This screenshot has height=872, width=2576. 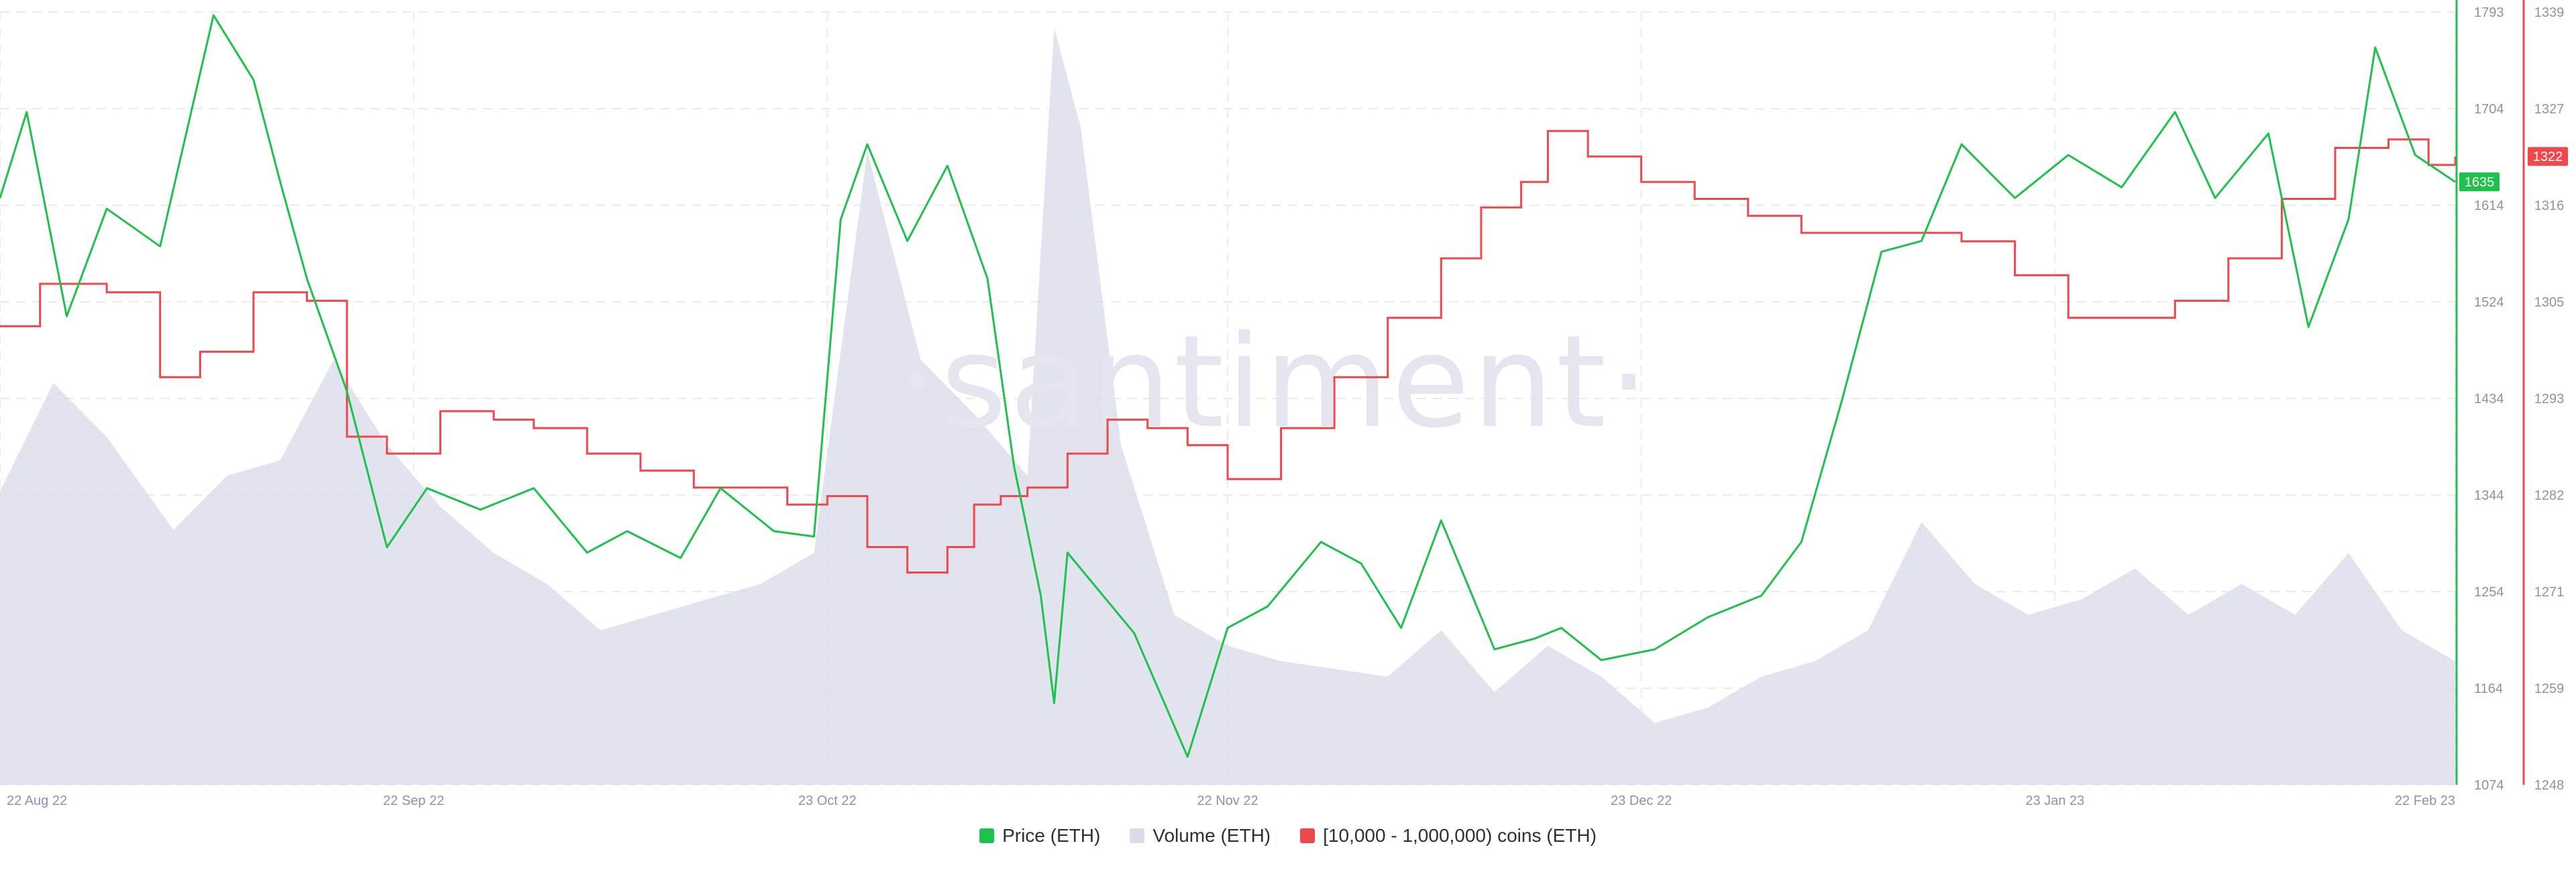 I want to click on x-tick-label: 22 Feb 23, so click(x=2425, y=801).